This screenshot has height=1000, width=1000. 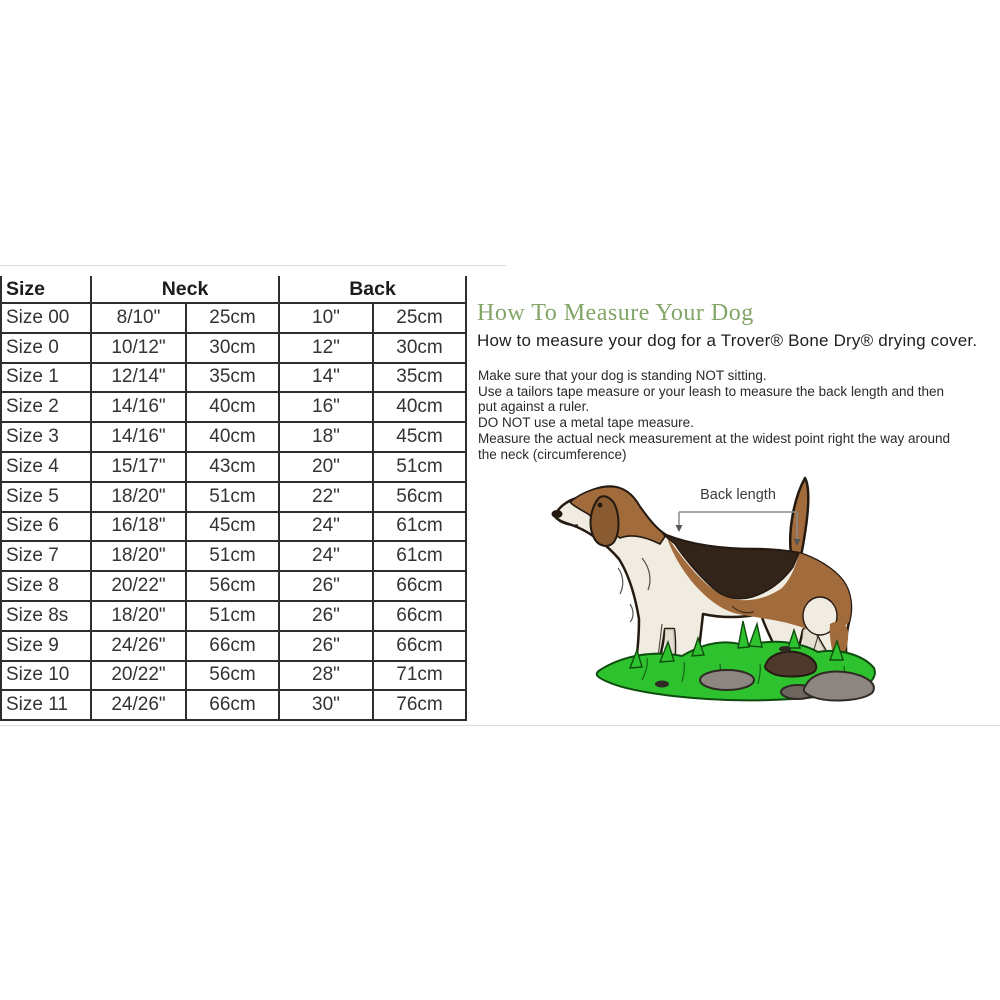 What do you see at coordinates (557, 514) in the screenshot?
I see `dog-nose` at bounding box center [557, 514].